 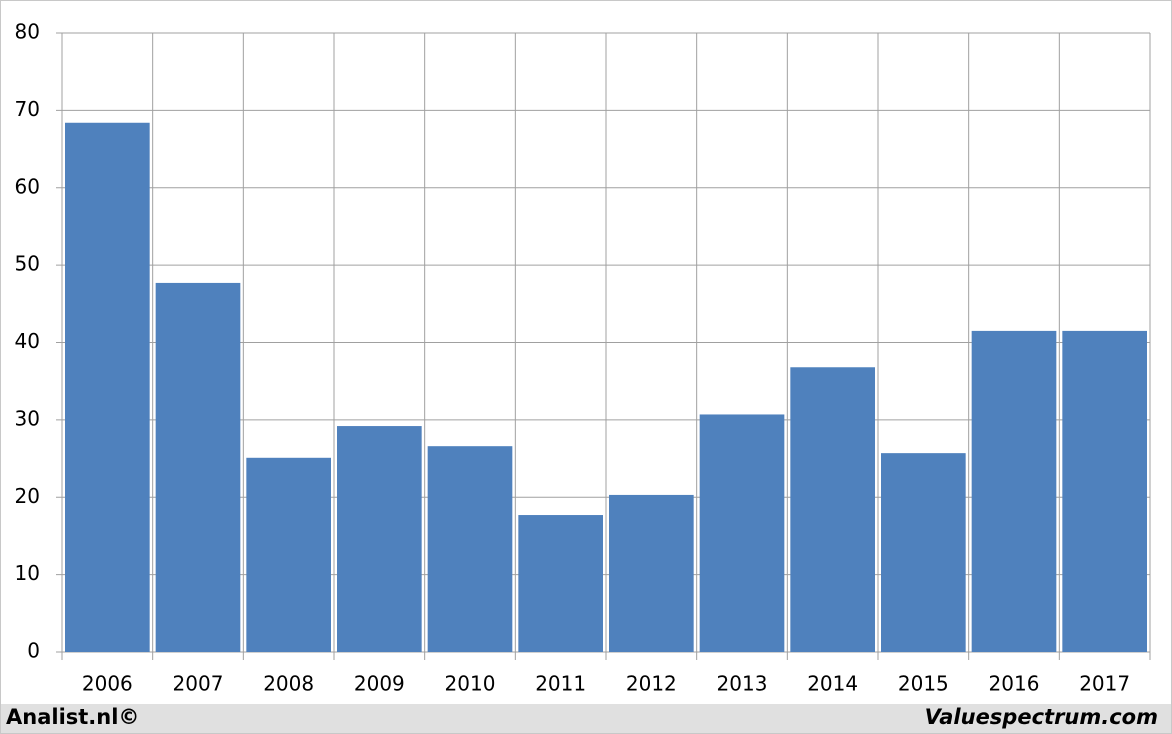 I want to click on footer-strip, so click(x=586, y=718).